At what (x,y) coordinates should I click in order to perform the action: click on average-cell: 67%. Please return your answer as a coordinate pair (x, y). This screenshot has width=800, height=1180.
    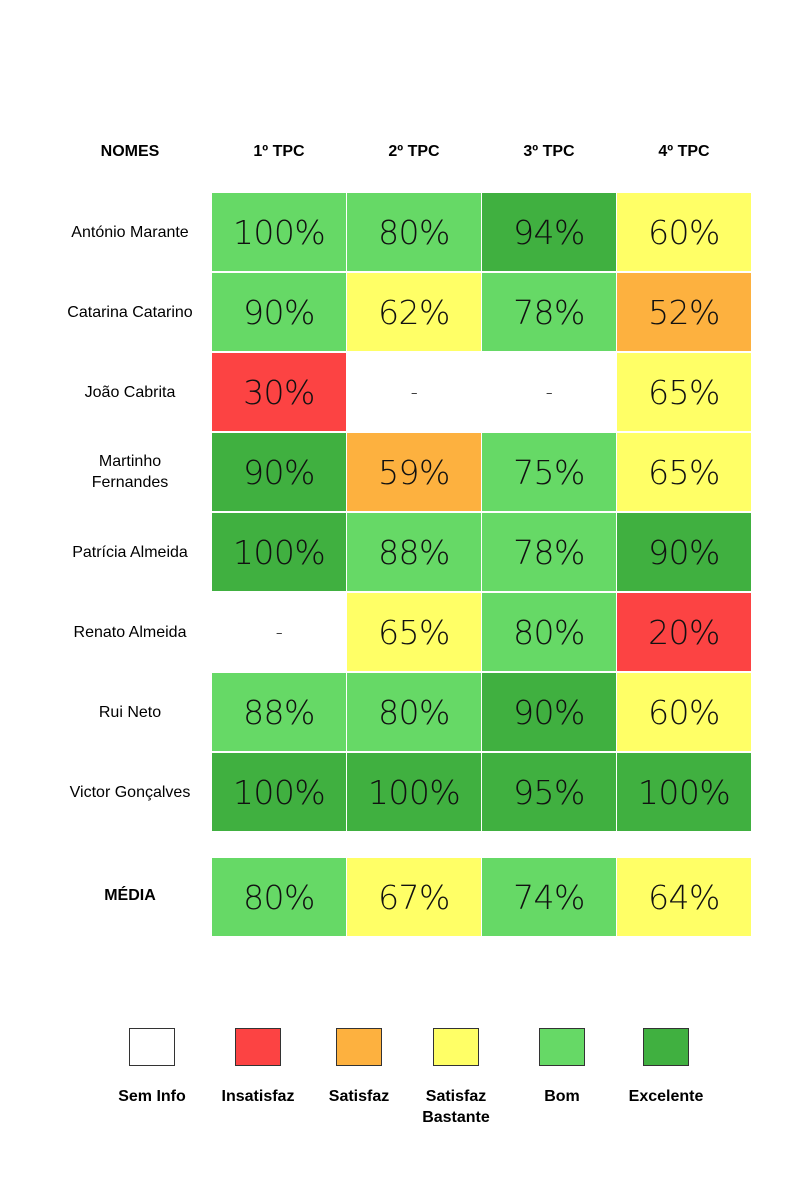
    Looking at the image, I should click on (414, 897).